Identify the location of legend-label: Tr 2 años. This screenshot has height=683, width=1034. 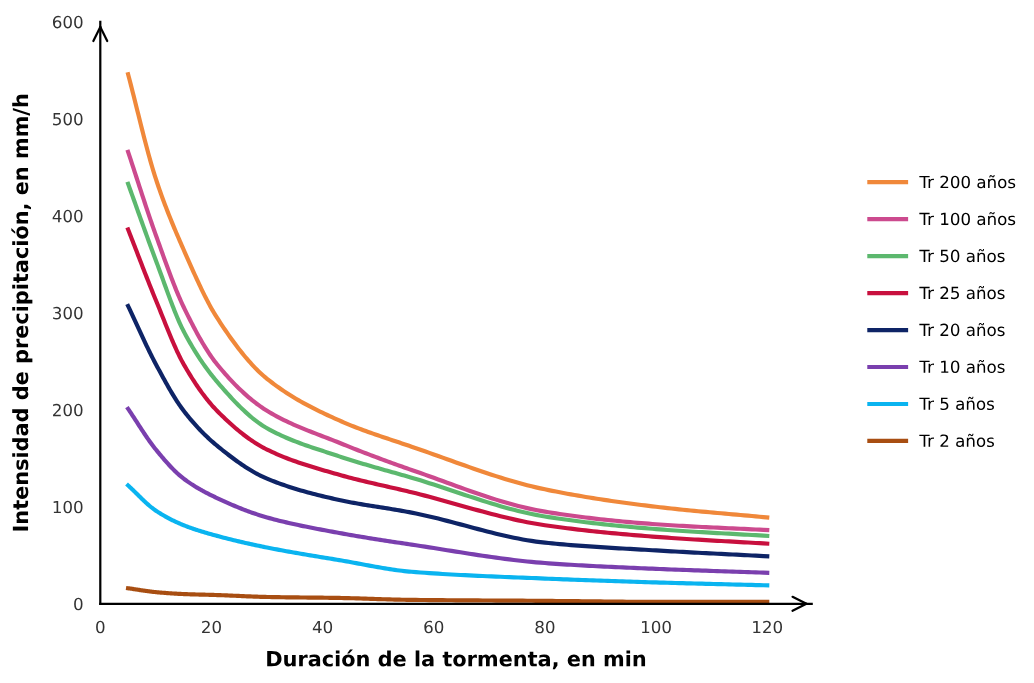
(956, 440).